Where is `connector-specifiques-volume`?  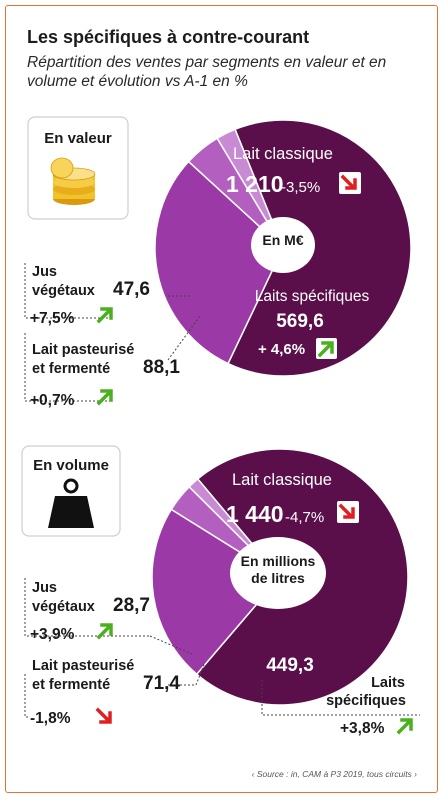 connector-specifiques-volume is located at coordinates (340, 698).